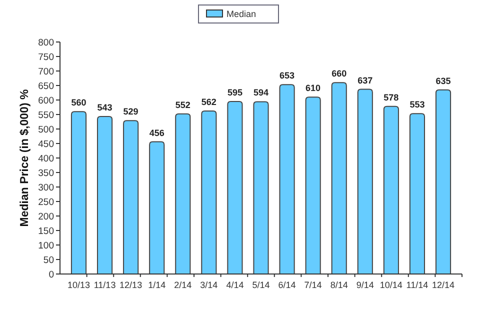  I want to click on x-tick-label: 9/14, so click(365, 285).